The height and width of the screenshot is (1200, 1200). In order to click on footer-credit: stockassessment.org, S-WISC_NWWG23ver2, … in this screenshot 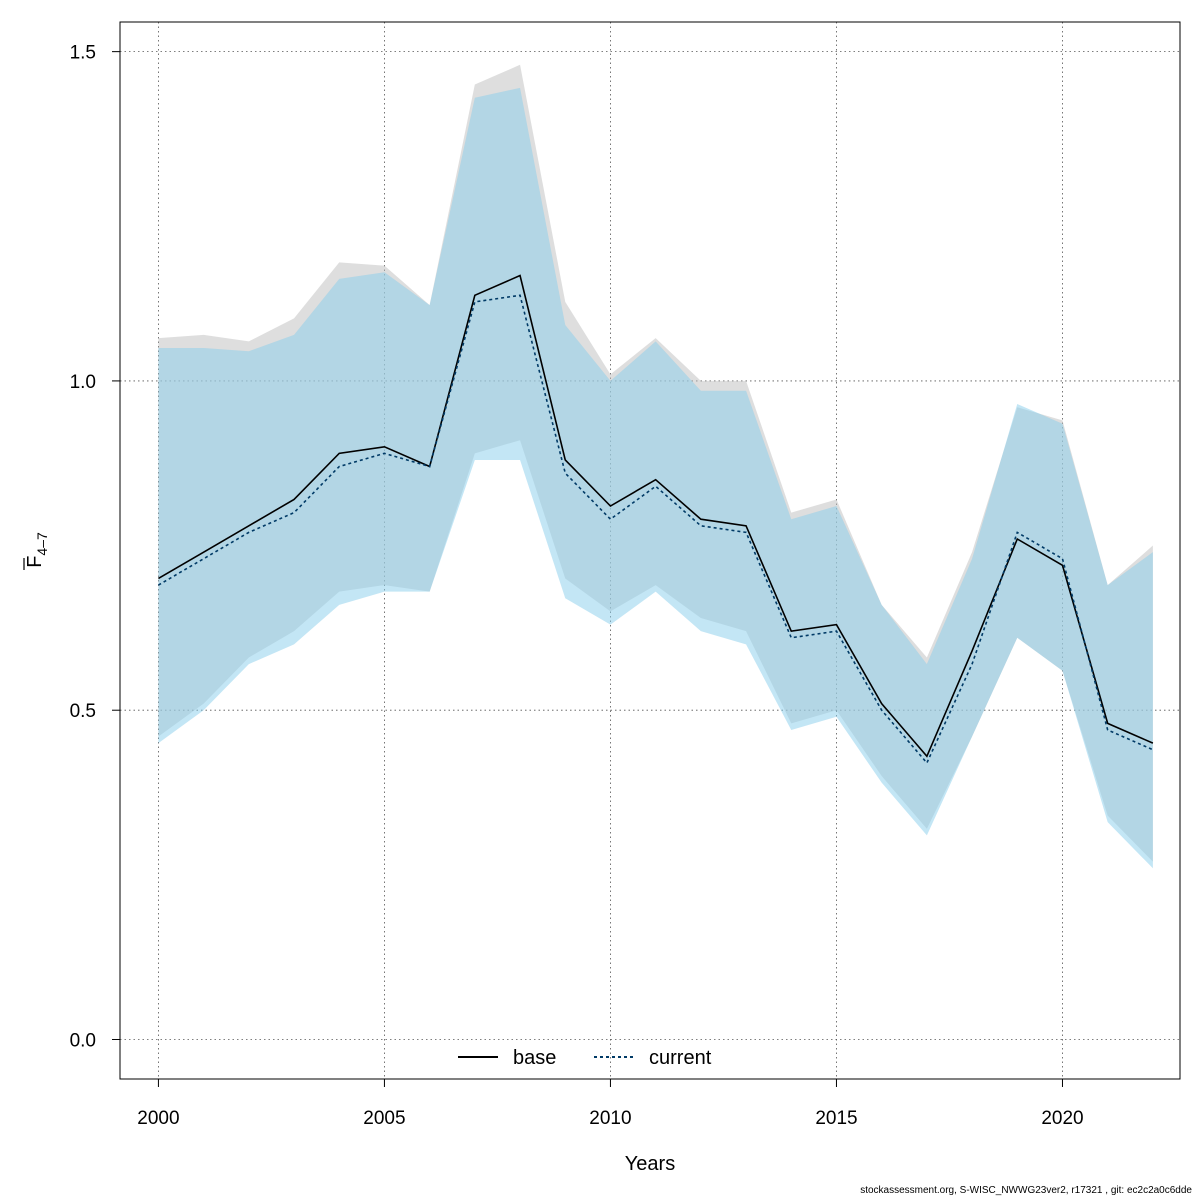, I will do `click(1026, 1190)`.